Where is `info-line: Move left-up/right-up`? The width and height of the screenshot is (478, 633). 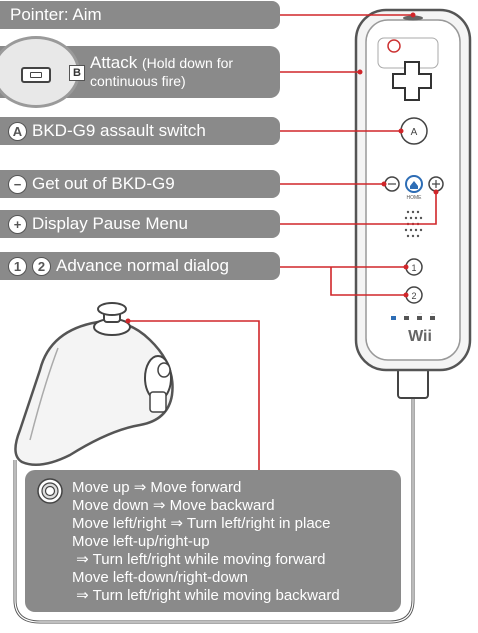
info-line: Move left-up/right-up is located at coordinates (141, 541).